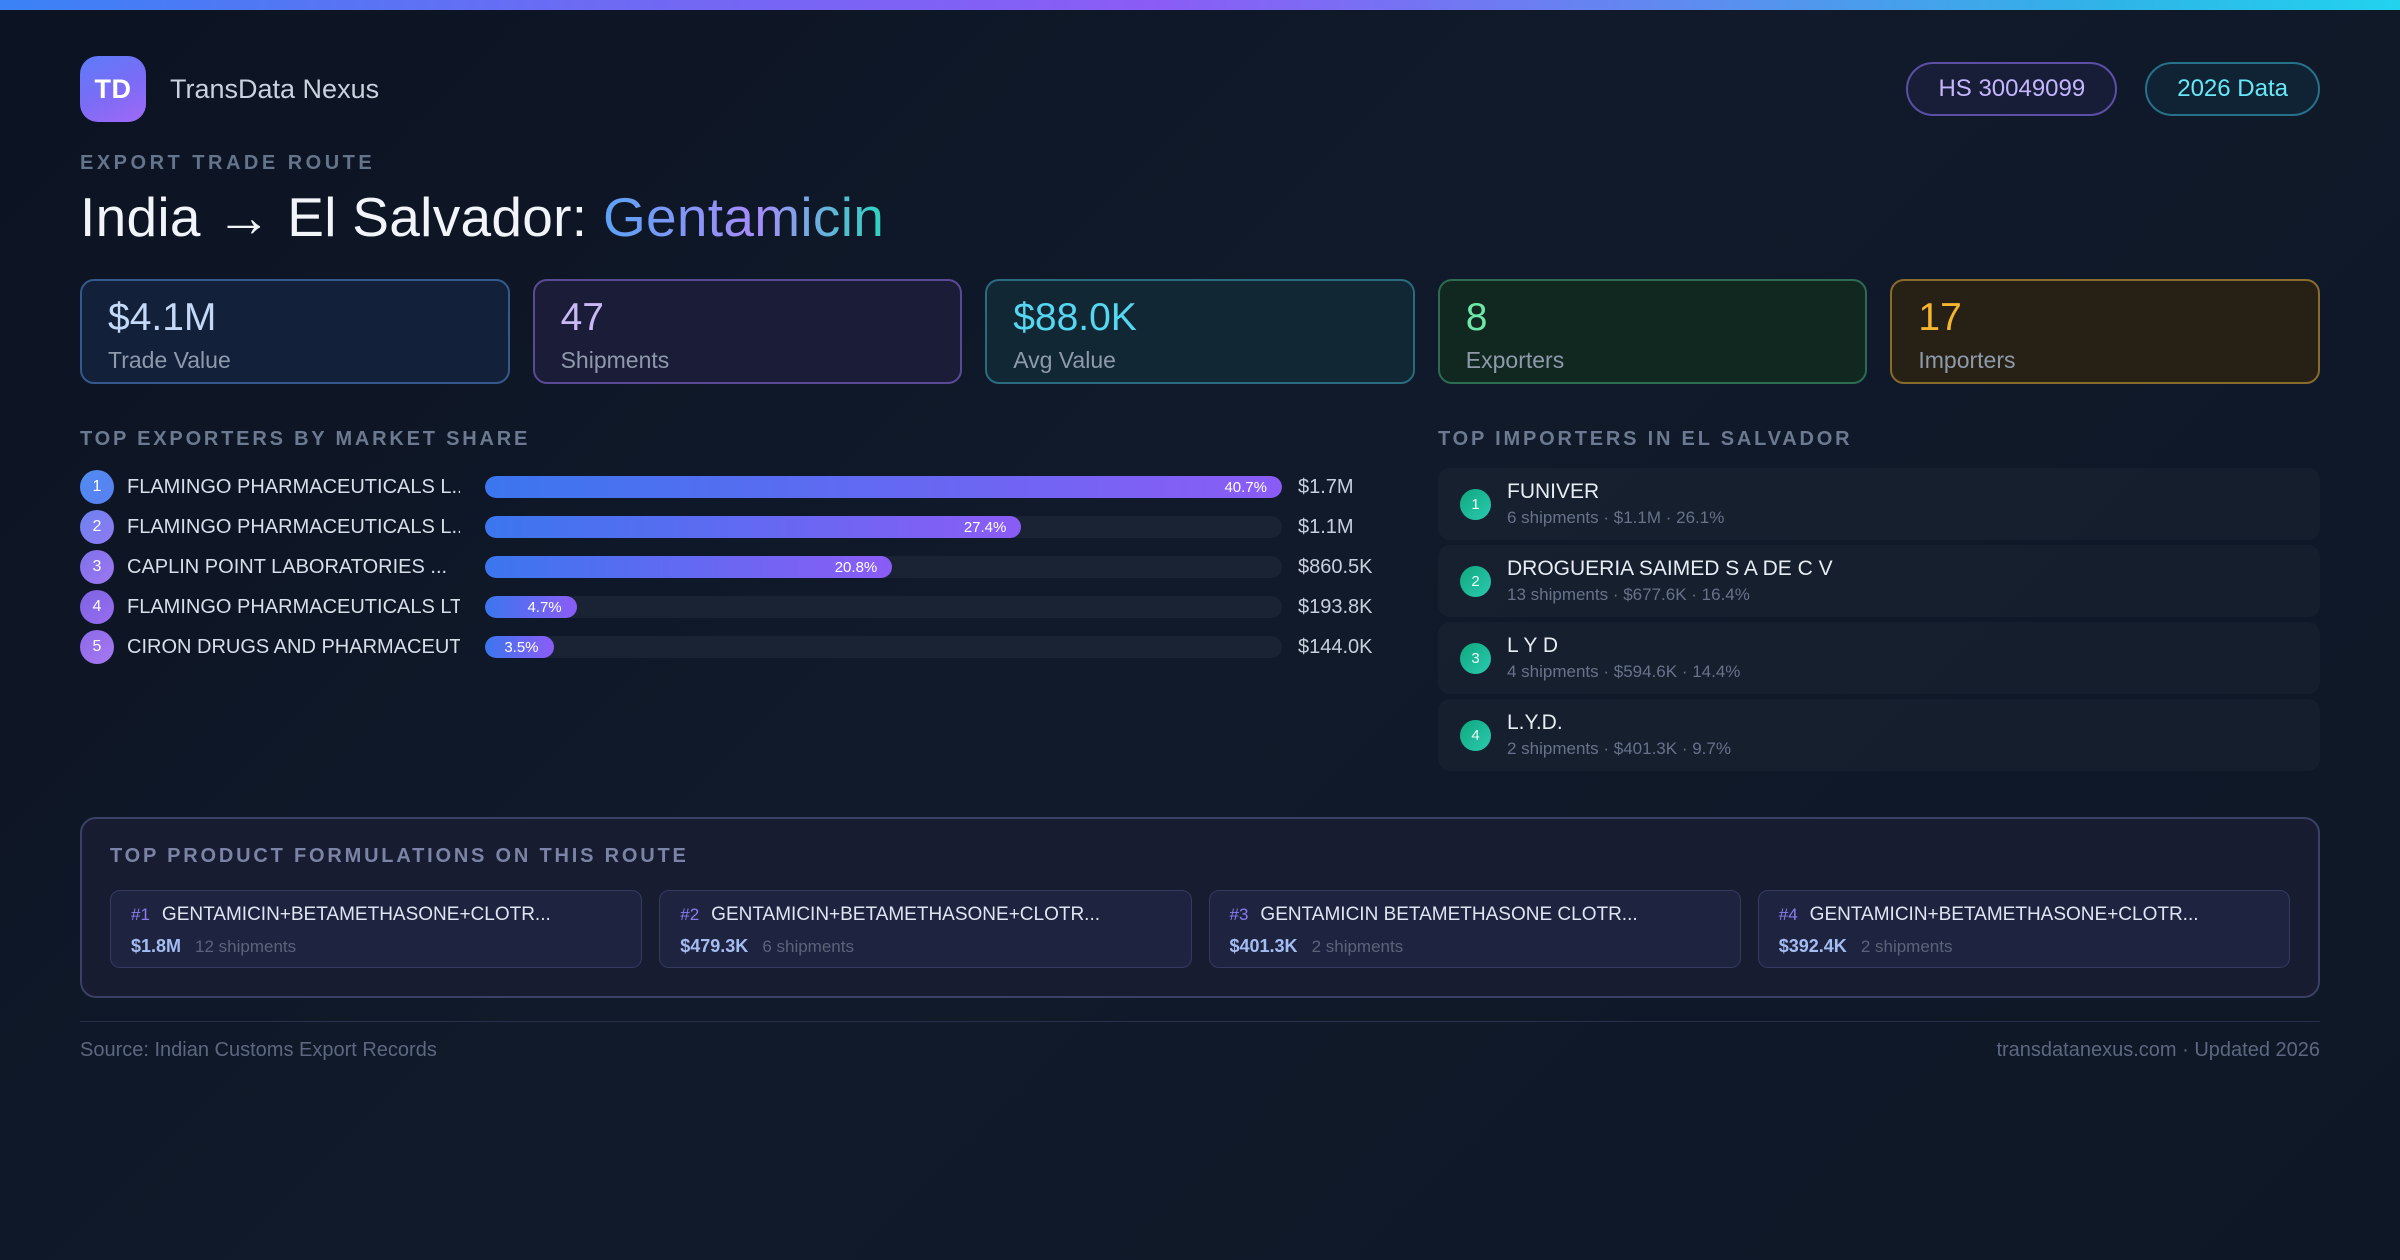 The image size is (2400, 1260). Describe the element at coordinates (2024, 946) in the screenshot. I see `formulation-bottom: $392.4K 2 shipments` at that location.